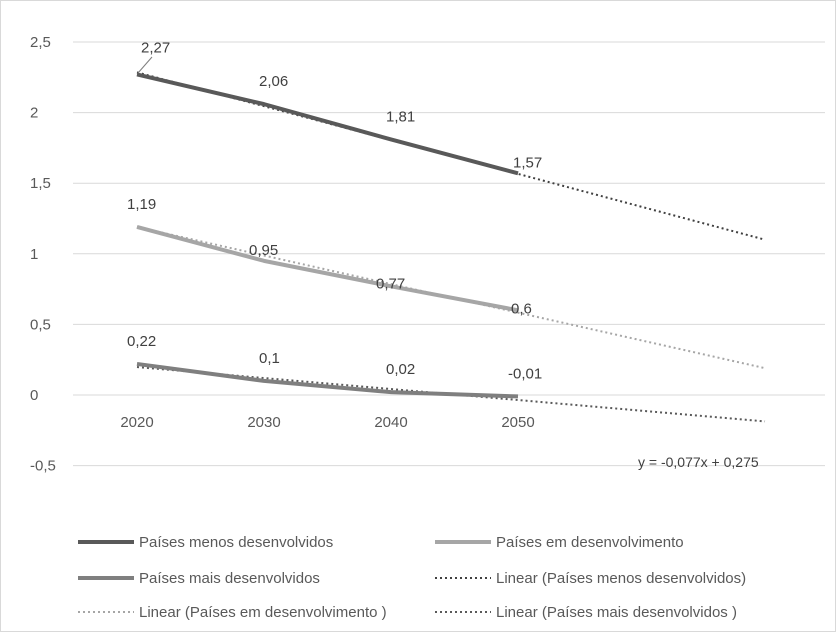 The height and width of the screenshot is (632, 836). What do you see at coordinates (40, 183) in the screenshot?
I see `y-tick-label: 1,5` at bounding box center [40, 183].